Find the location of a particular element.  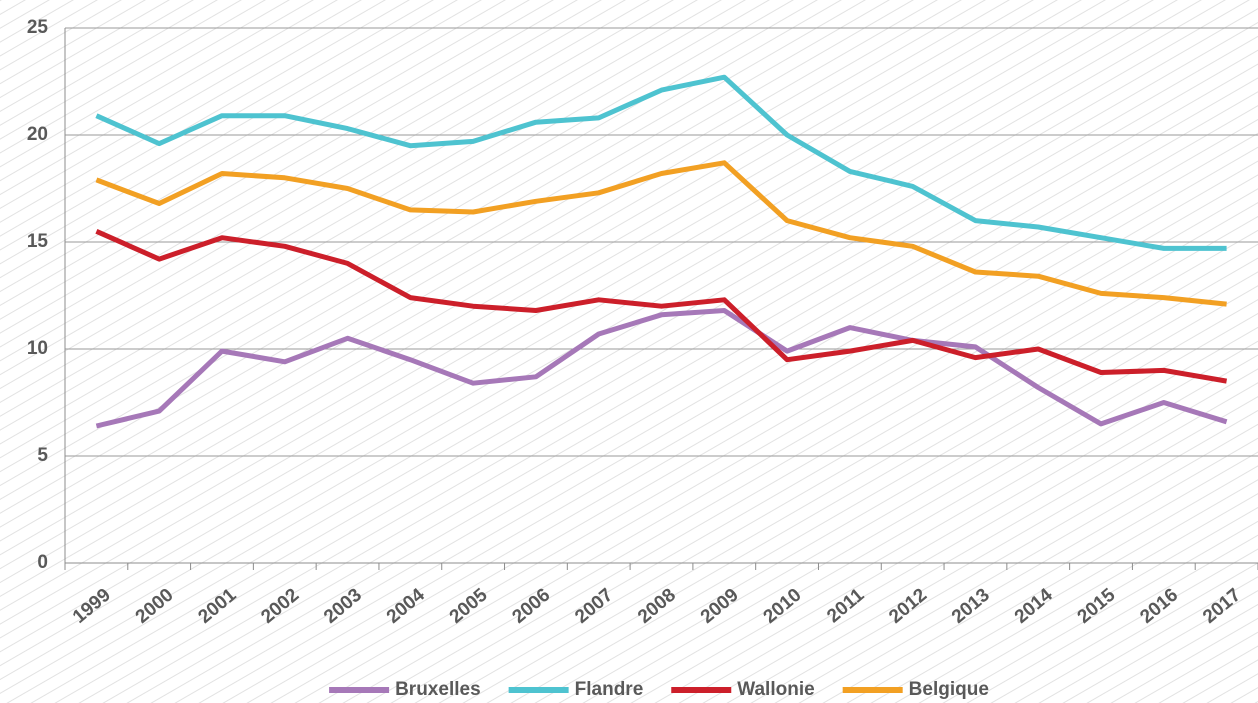

legend-label: Flandre is located at coordinates (609, 689).